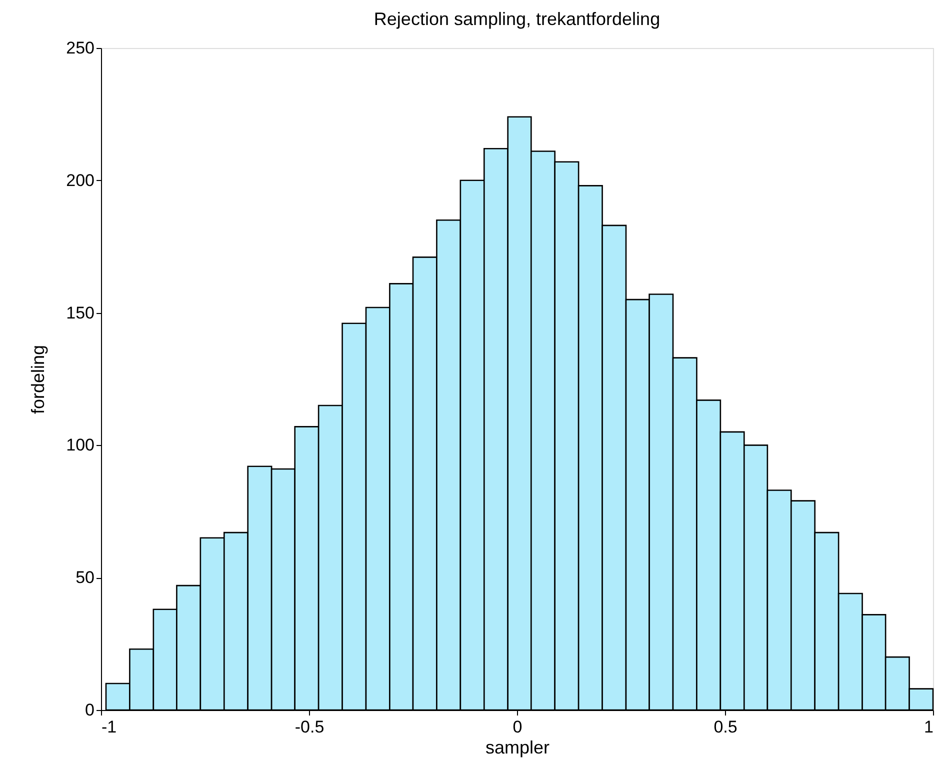 This screenshot has width=935, height=778. I want to click on y-tick-label: 200, so click(80, 180).